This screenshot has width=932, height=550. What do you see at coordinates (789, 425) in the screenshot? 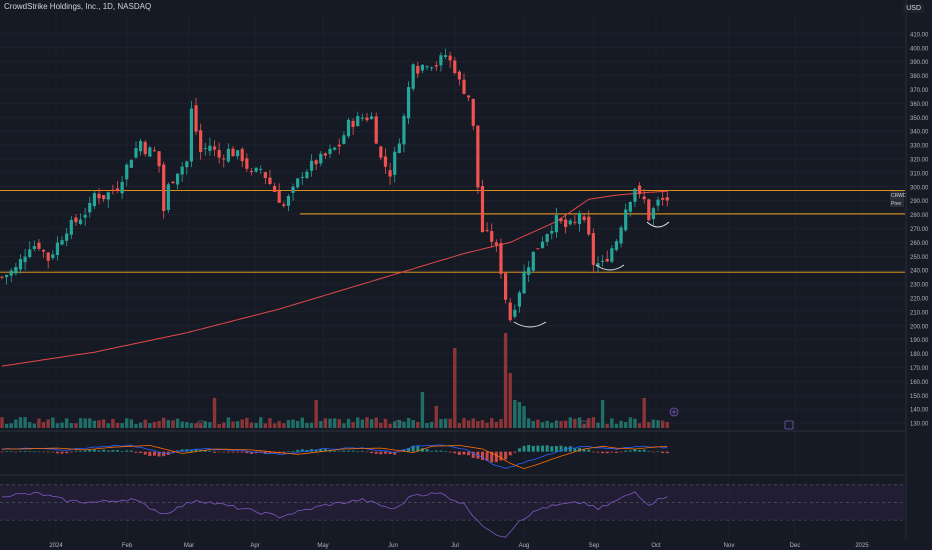
I see `earnings-marker-upcoming` at bounding box center [789, 425].